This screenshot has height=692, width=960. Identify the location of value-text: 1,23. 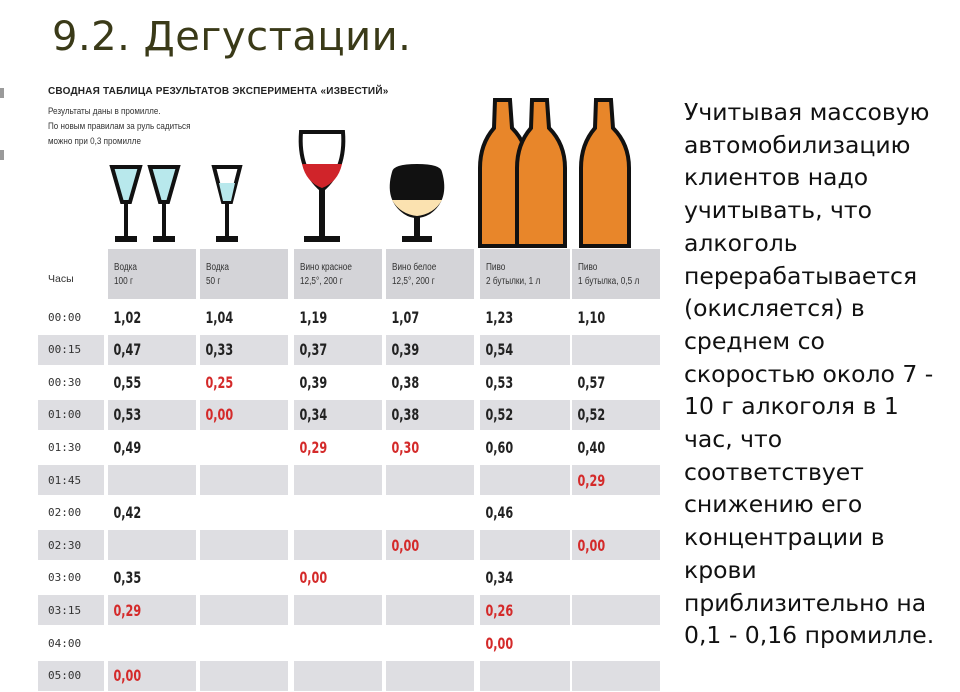
(499, 317).